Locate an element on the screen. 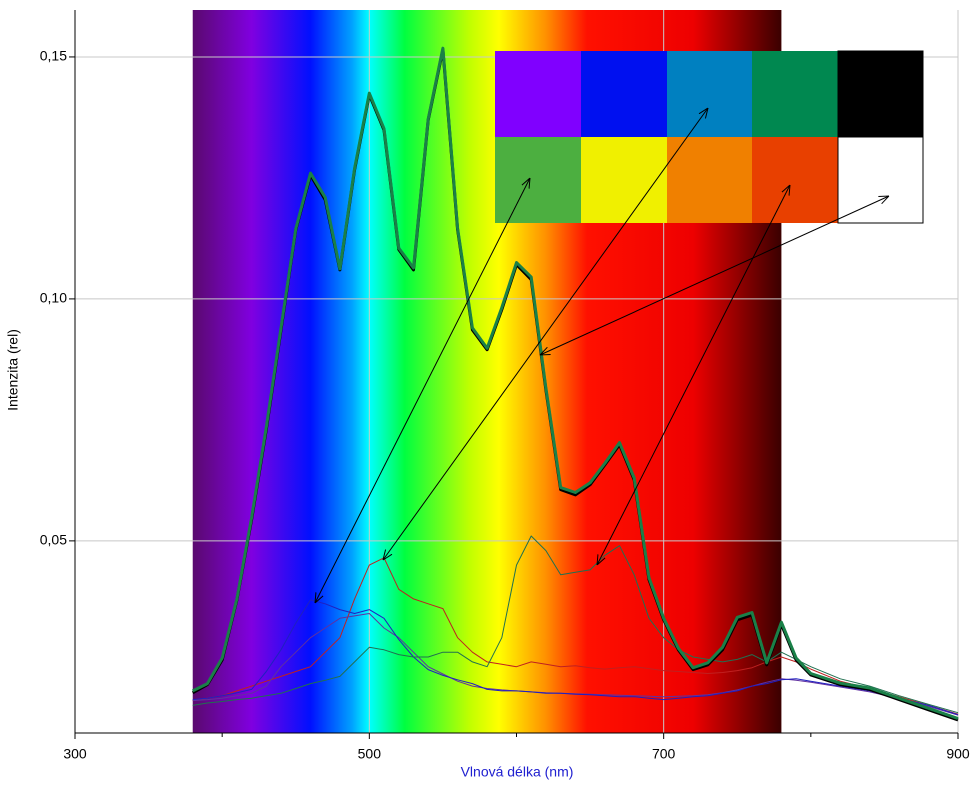  x-tick-label: 500 is located at coordinates (370, 754).